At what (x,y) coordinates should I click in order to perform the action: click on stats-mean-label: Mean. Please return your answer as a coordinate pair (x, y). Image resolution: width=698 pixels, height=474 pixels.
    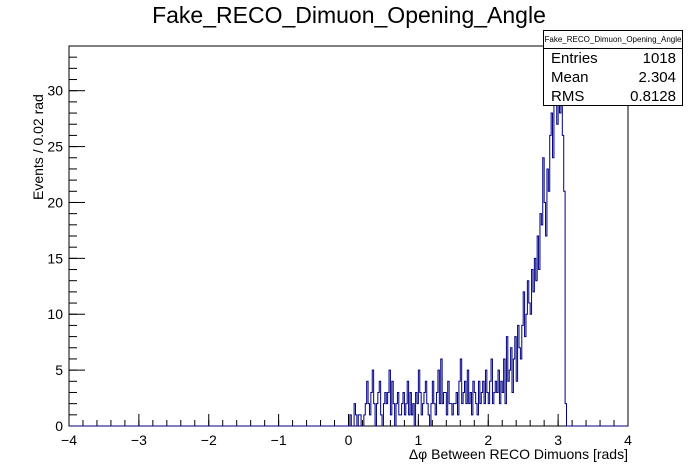
    Looking at the image, I should click on (570, 77).